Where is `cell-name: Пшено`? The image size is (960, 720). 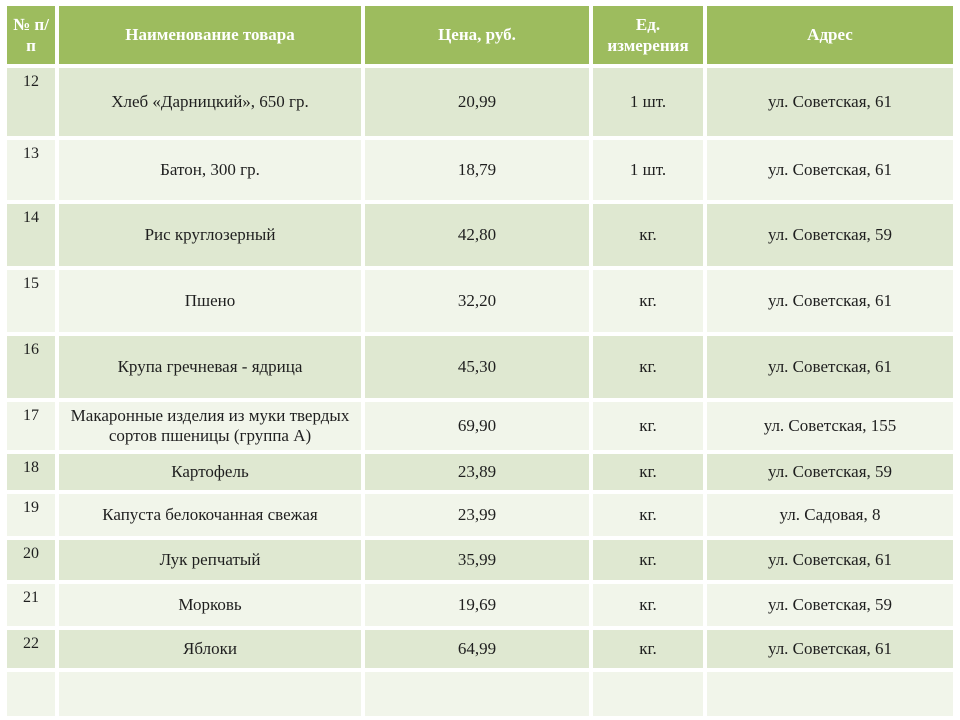
cell-name: Пшено is located at coordinates (210, 301).